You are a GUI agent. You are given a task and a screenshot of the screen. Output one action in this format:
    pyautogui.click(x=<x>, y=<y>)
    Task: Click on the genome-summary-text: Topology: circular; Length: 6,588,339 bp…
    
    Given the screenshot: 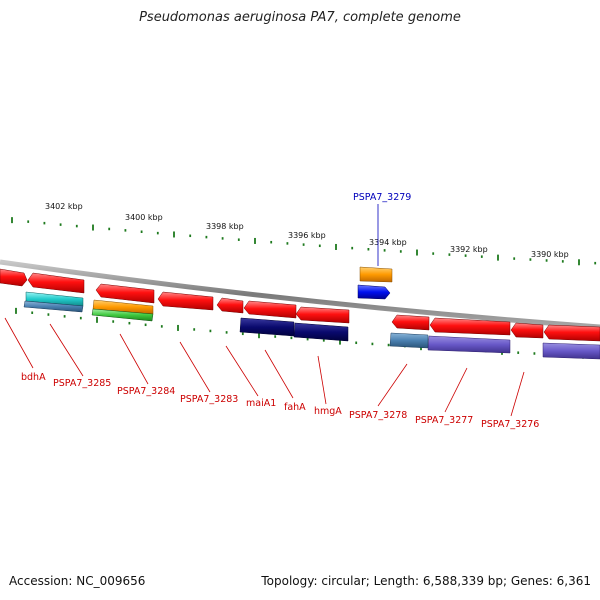 What is the action you would take?
    pyautogui.click(x=426, y=581)
    